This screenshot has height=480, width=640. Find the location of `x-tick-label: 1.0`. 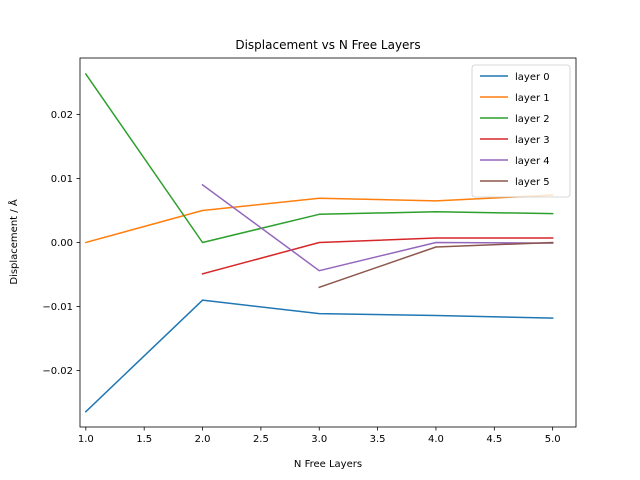

x-tick-label: 1.0 is located at coordinates (86, 439).